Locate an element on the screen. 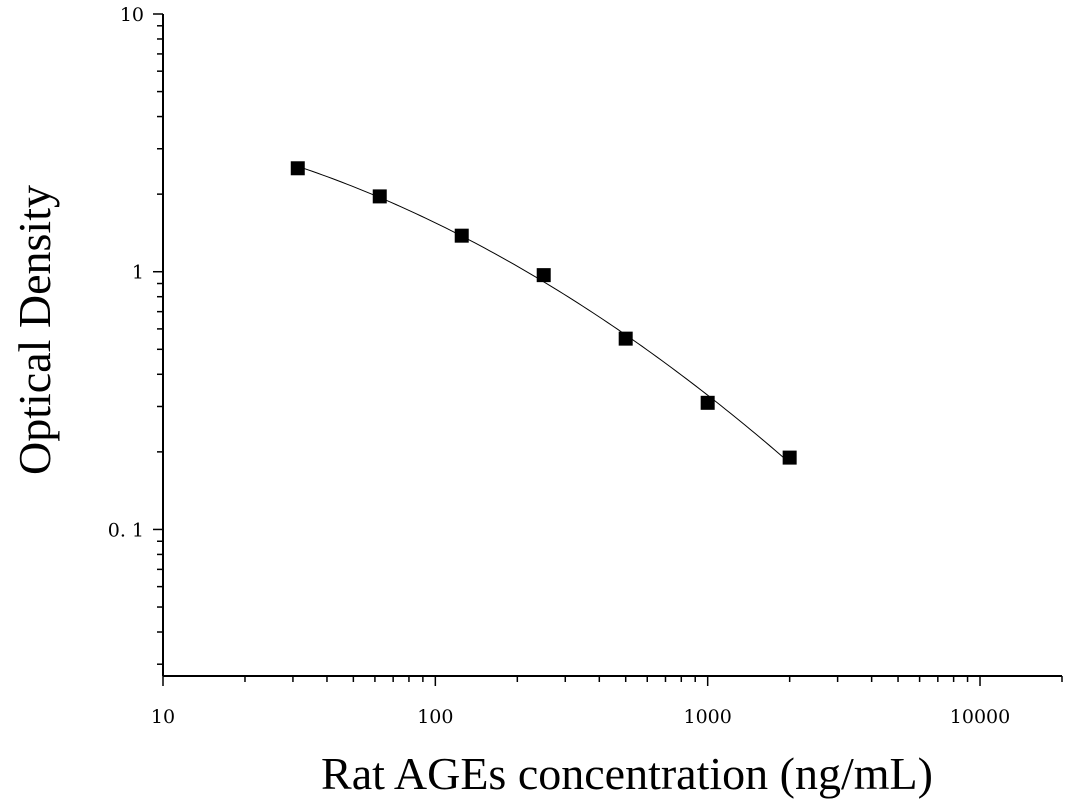  x-tick-label: 1000 is located at coordinates (707, 717).